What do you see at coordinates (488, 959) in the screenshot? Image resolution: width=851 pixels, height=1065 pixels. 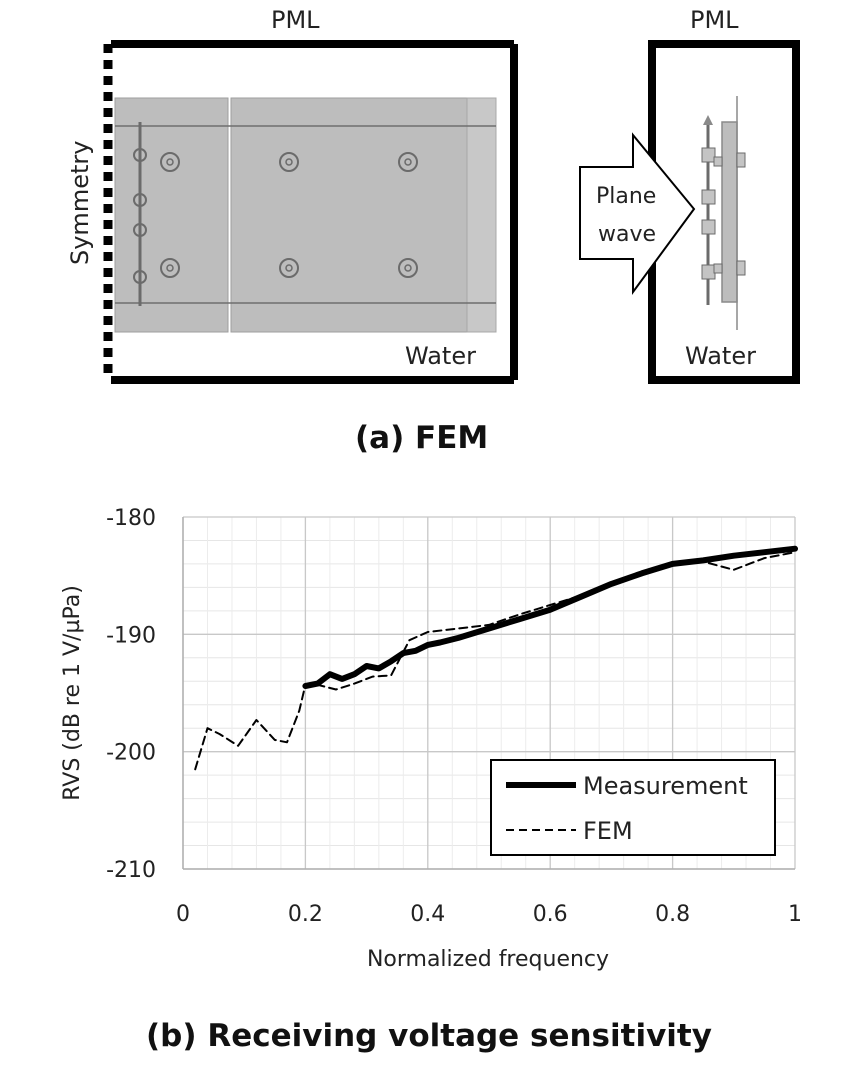 I see `x-axis-title: Normalized frequency` at bounding box center [488, 959].